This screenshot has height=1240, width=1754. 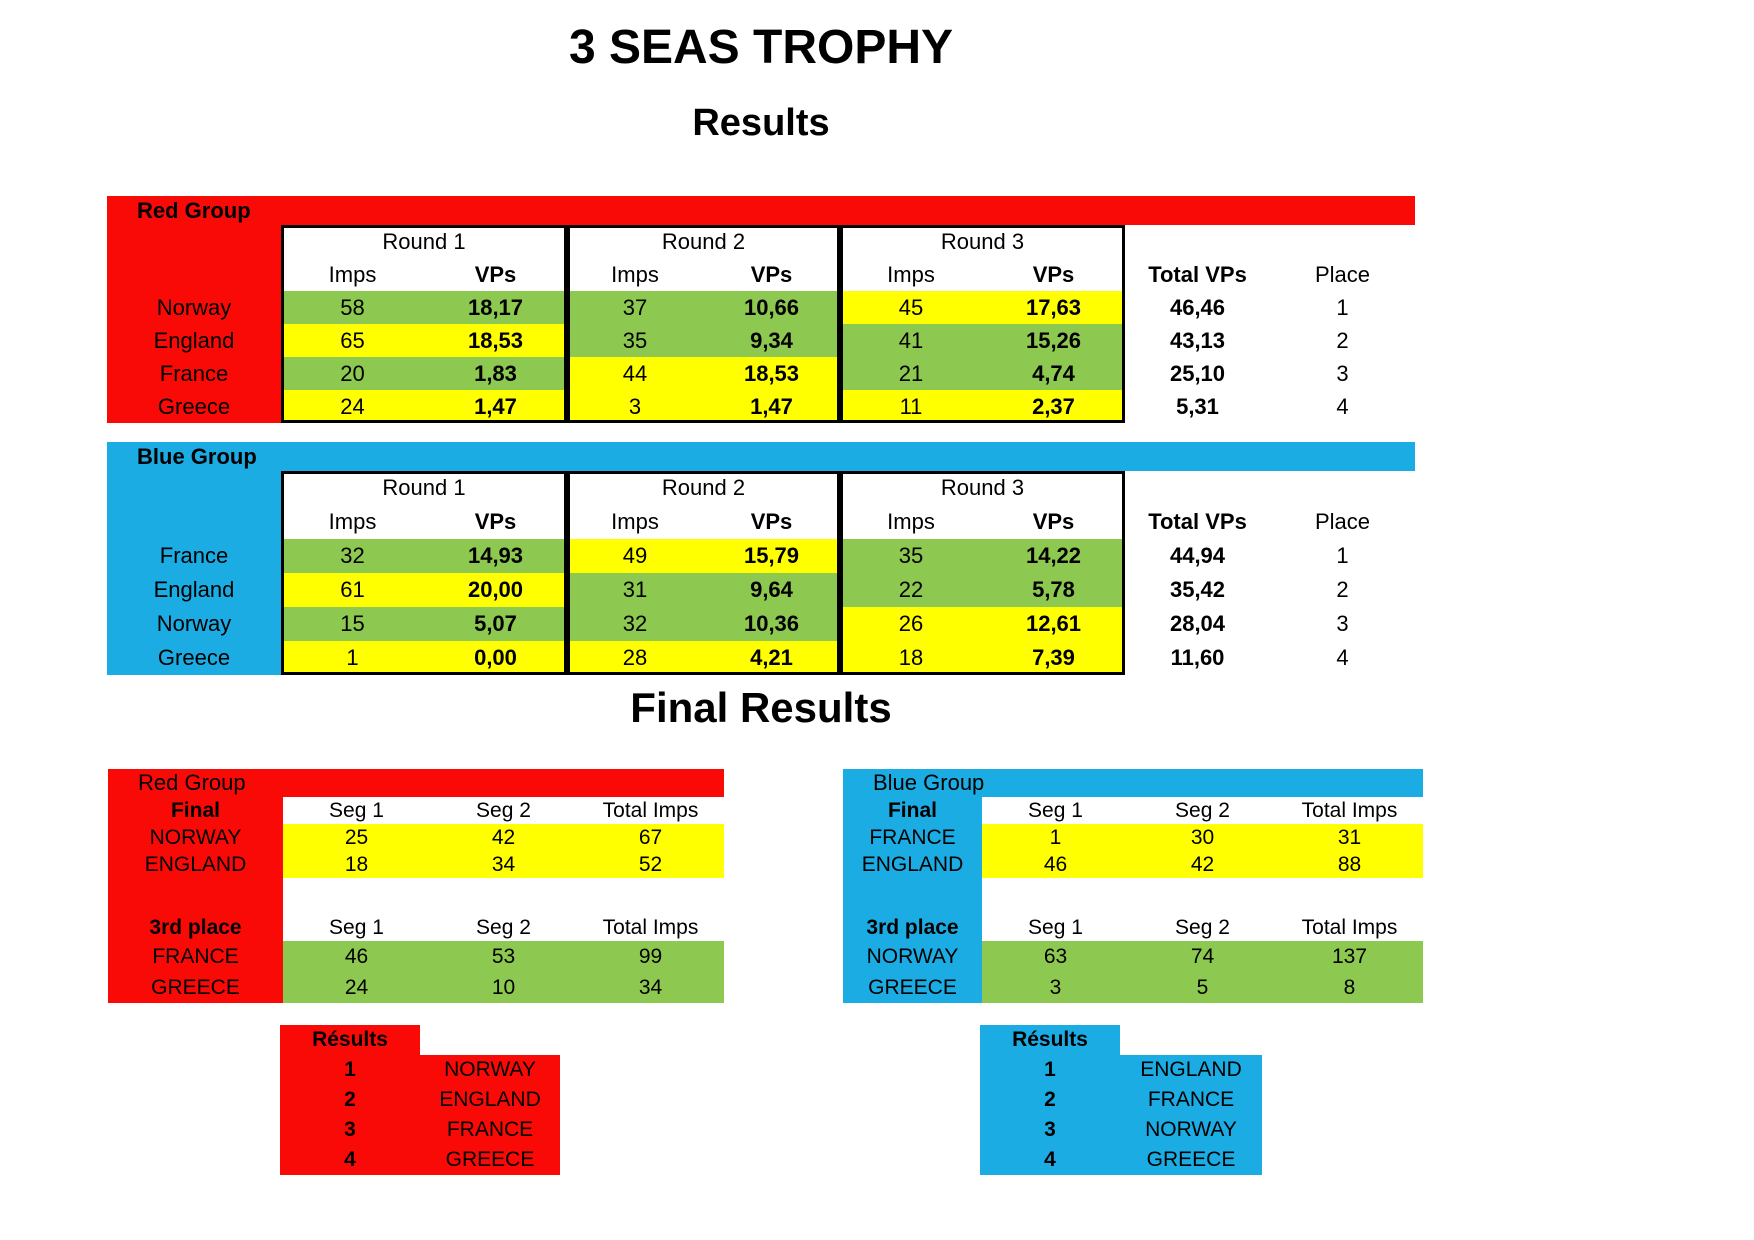 What do you see at coordinates (503, 987) in the screenshot?
I see `seg2-cell: 10` at bounding box center [503, 987].